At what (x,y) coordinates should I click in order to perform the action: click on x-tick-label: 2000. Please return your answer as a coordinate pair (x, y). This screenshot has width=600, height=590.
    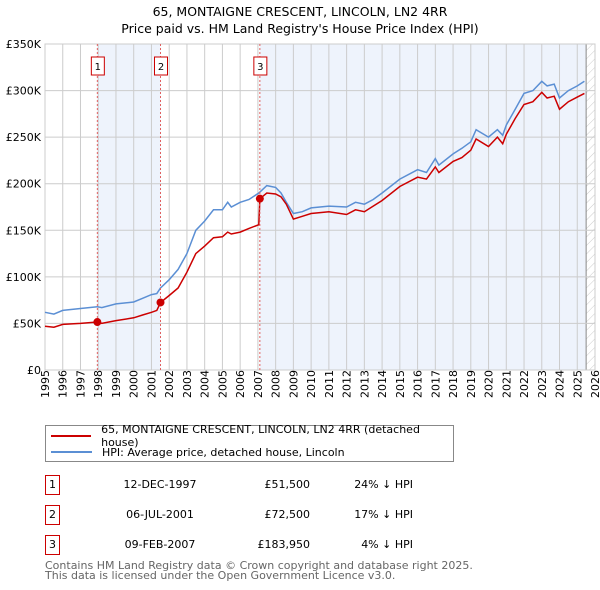
    Looking at the image, I should click on (134, 384).